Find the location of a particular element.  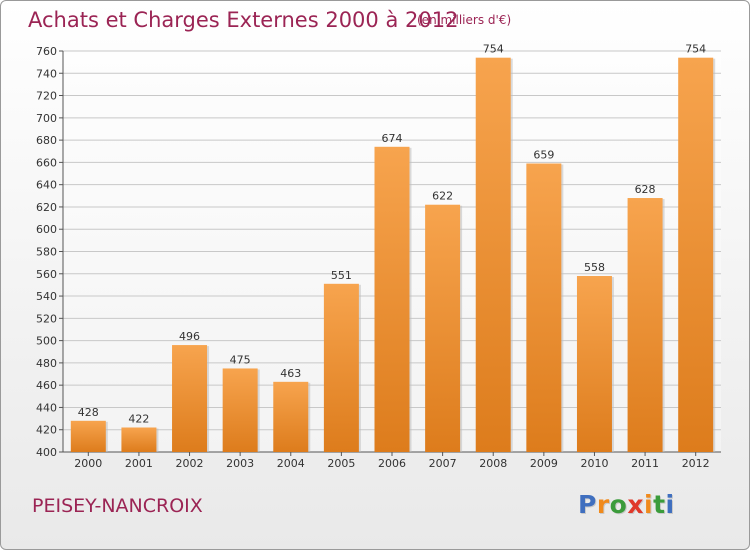

x-tick-label: 2004 is located at coordinates (291, 463).